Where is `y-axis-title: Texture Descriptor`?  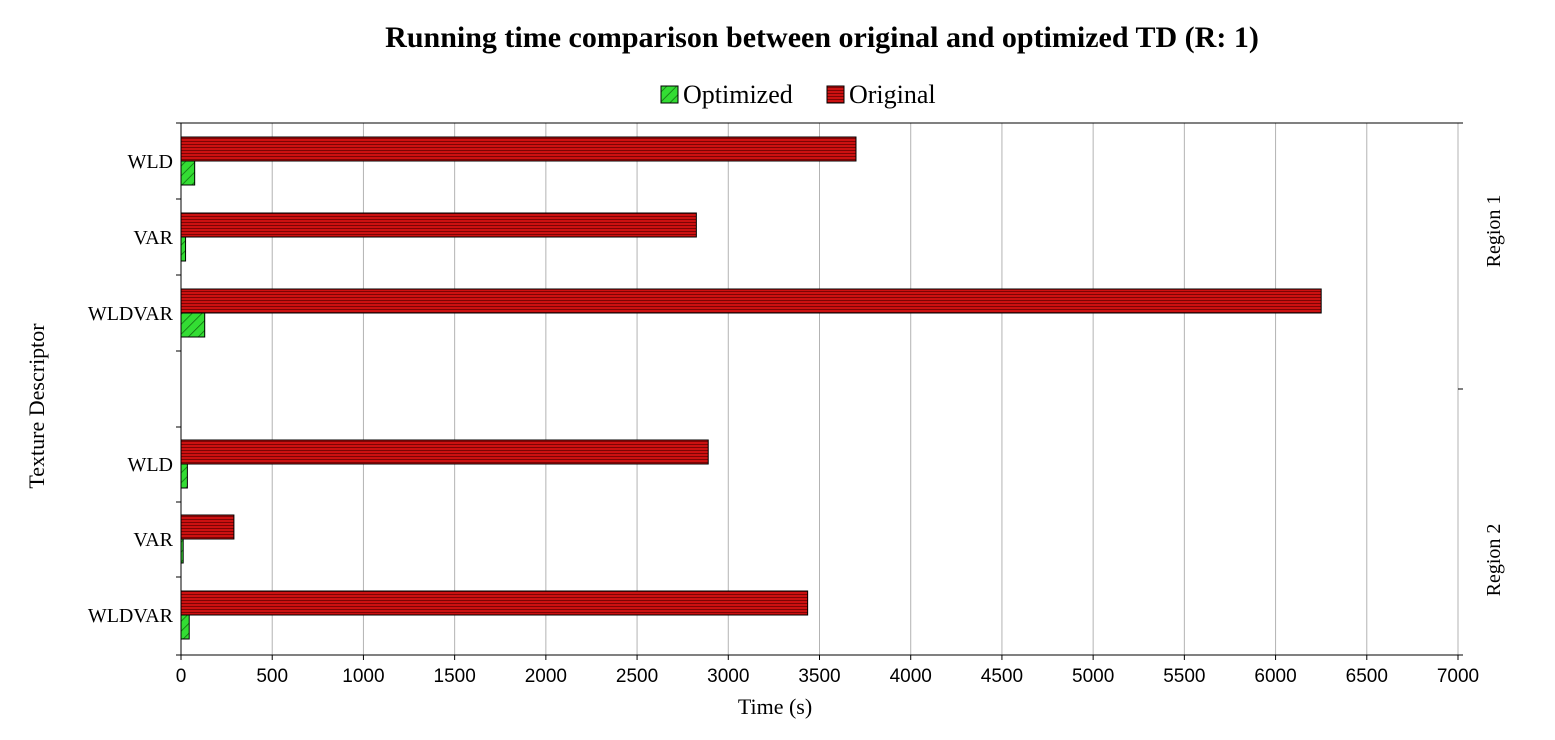 y-axis-title: Texture Descriptor is located at coordinates (36, 406).